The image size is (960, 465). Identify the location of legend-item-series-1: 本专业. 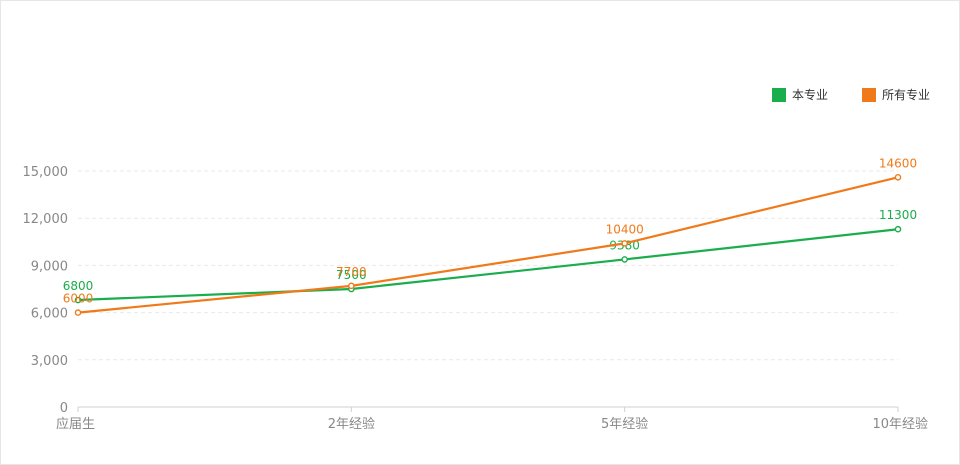
(799, 94).